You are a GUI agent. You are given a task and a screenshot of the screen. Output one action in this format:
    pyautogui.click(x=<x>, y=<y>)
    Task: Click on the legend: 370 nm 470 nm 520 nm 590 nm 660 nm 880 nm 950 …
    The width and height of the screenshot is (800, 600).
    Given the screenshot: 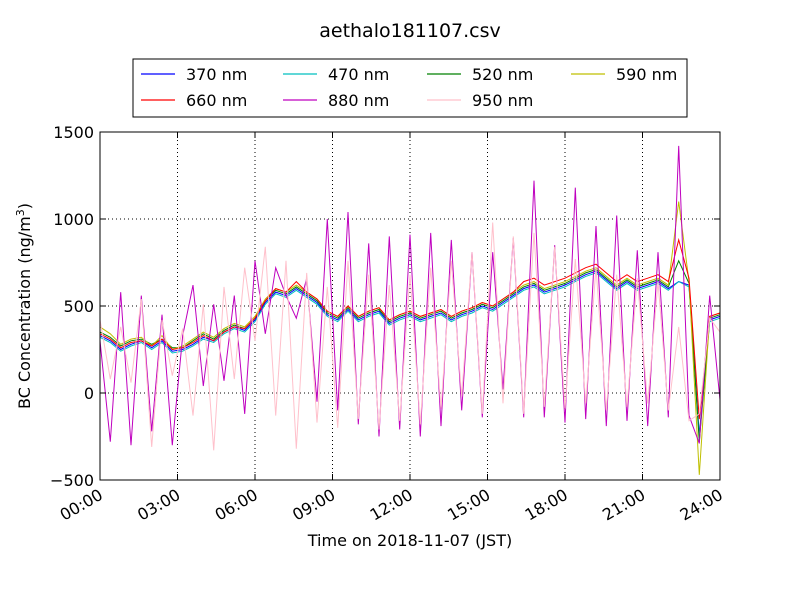 What is the action you would take?
    pyautogui.click(x=410, y=88)
    